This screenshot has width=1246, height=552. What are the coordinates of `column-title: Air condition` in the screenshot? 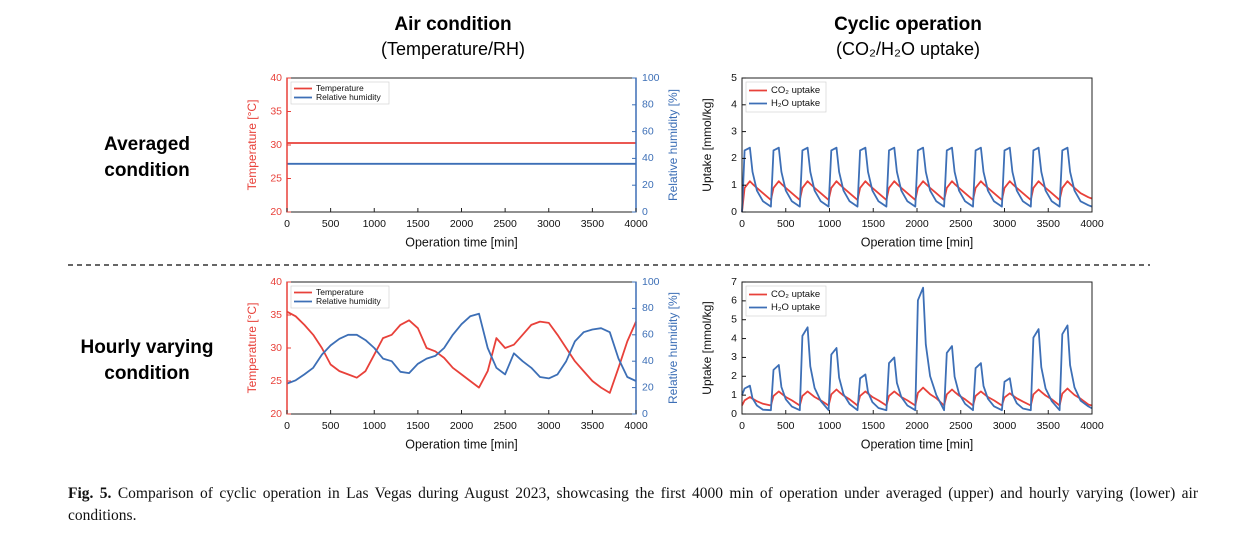 It's located at (452, 24).